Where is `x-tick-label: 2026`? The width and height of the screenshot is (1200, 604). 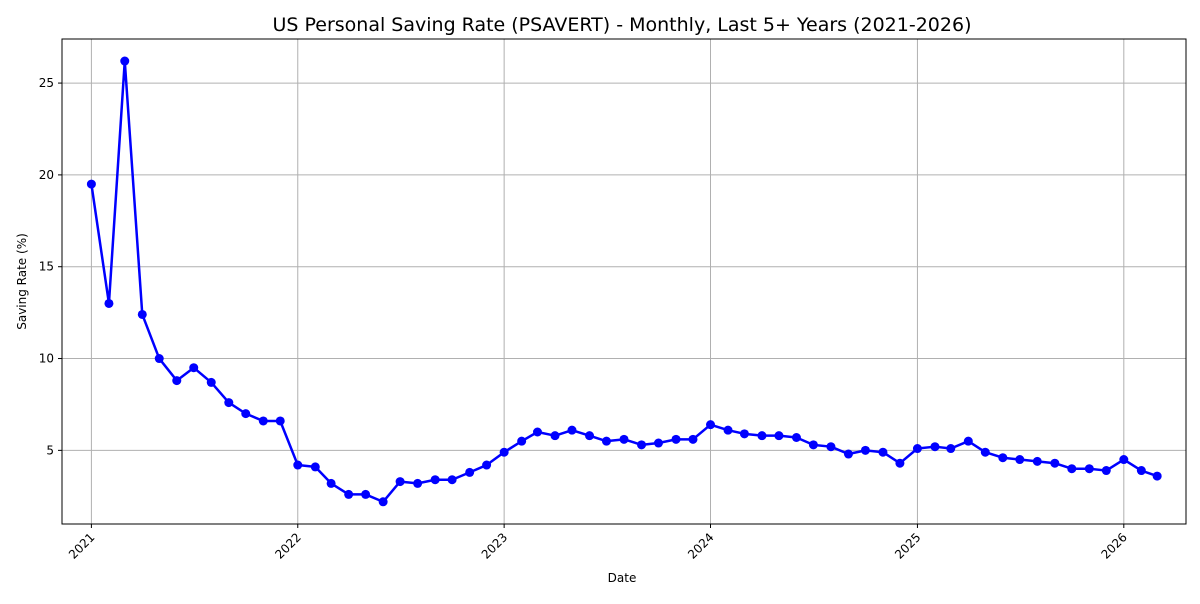
x-tick-label: 2026 is located at coordinates (1113, 545).